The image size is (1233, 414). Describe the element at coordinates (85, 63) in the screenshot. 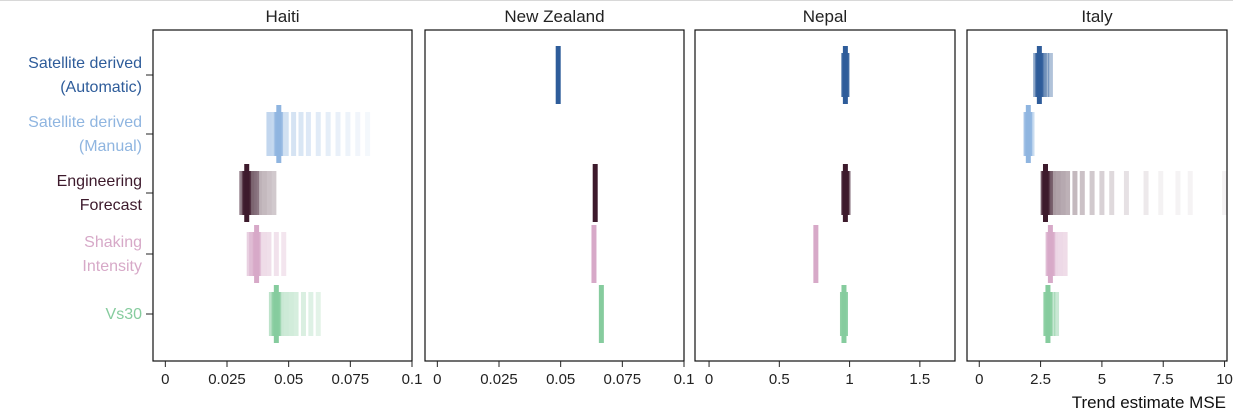

I see `y-tick-label-sat_auto-0: Satellite derived` at that location.